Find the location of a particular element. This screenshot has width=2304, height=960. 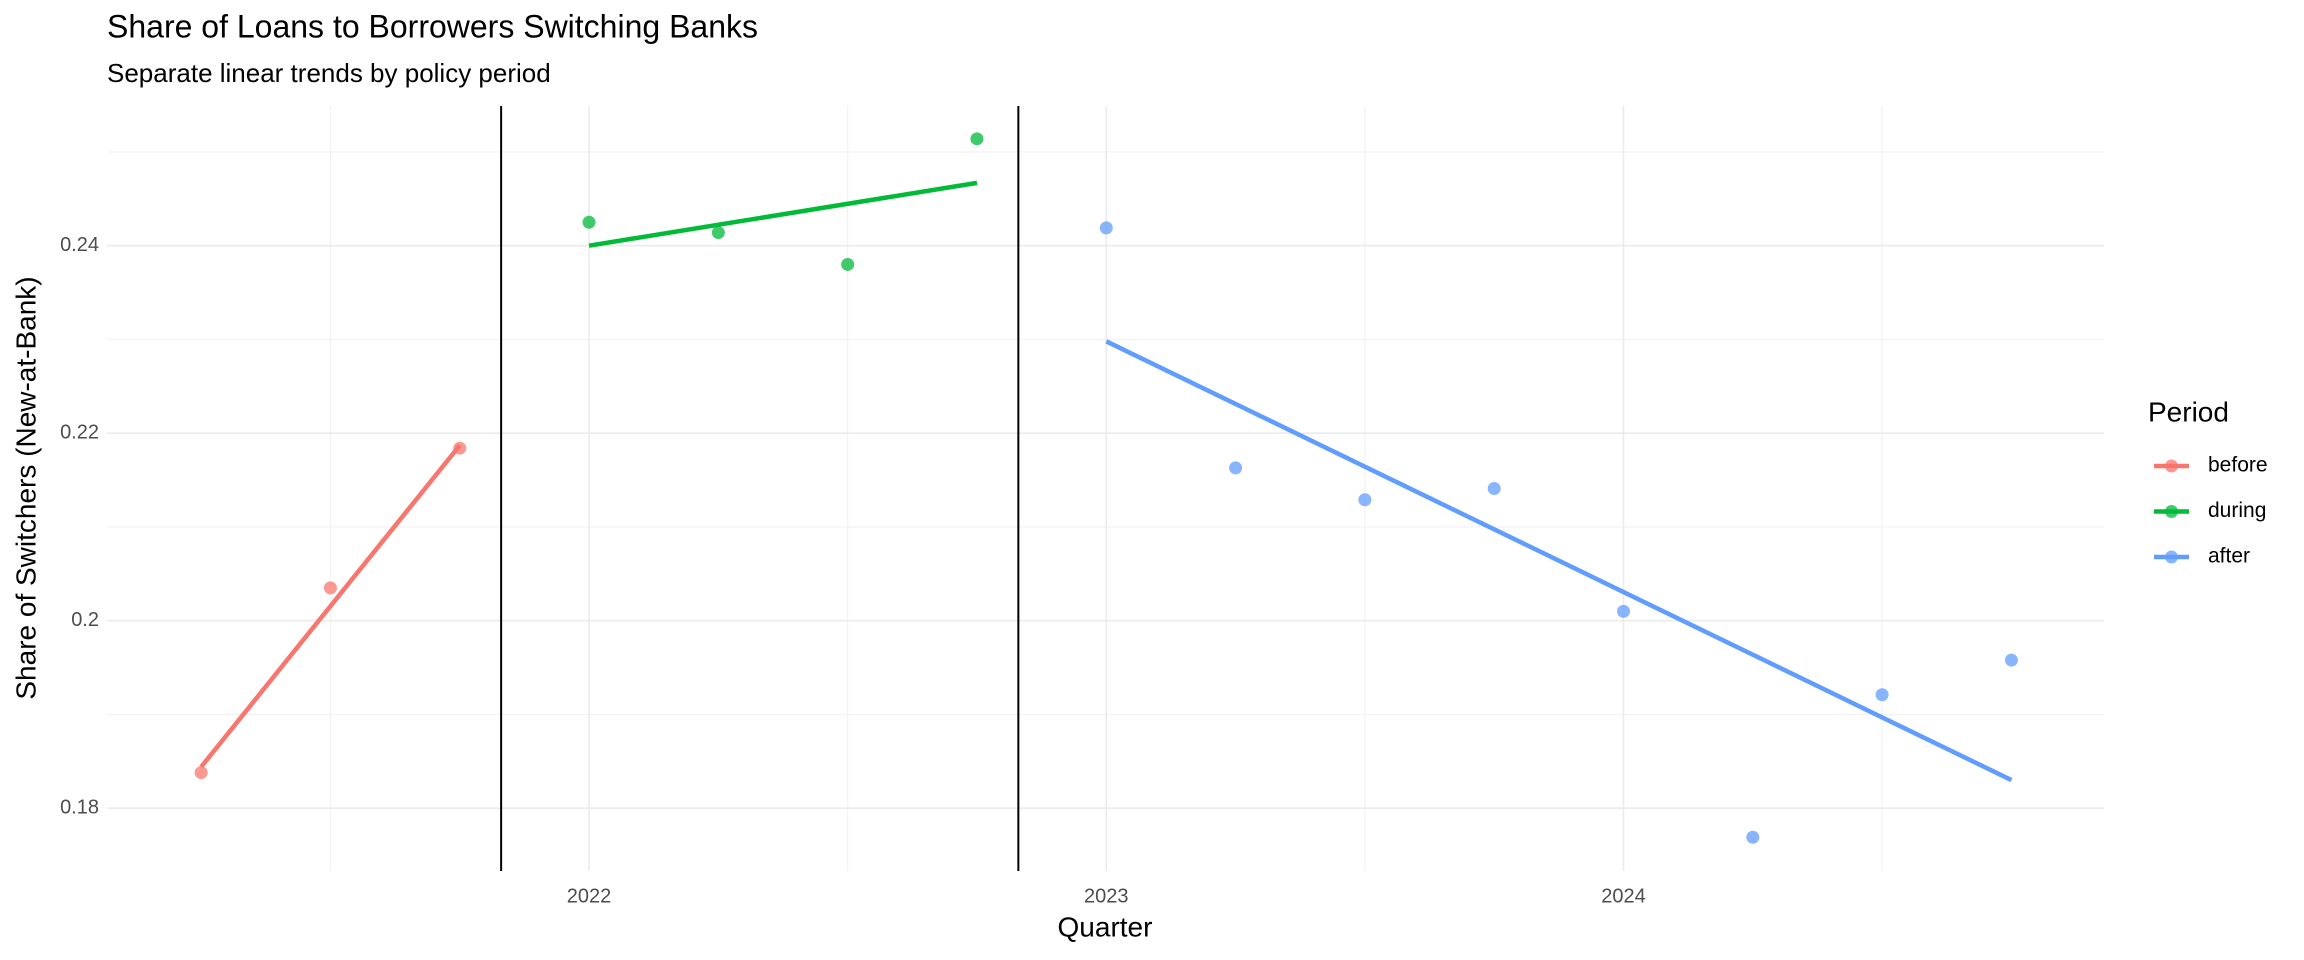

y-tick-label: 0.2 is located at coordinates (85, 620).